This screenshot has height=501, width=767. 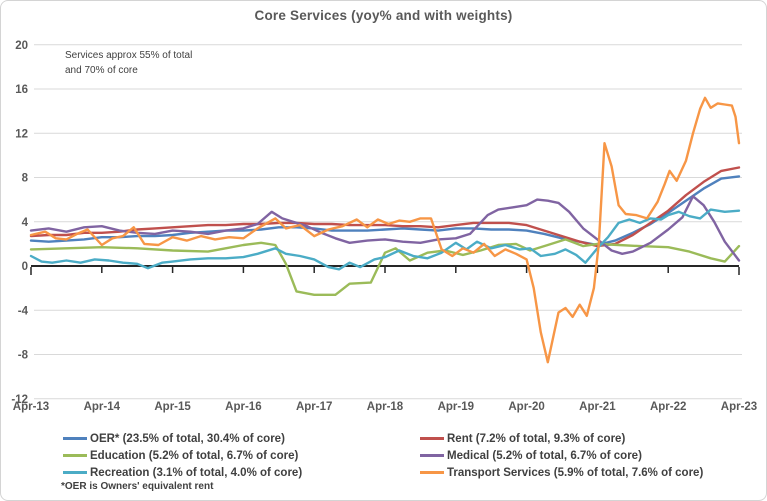 I want to click on x-axis-tick-label: Apr-23, so click(x=739, y=407).